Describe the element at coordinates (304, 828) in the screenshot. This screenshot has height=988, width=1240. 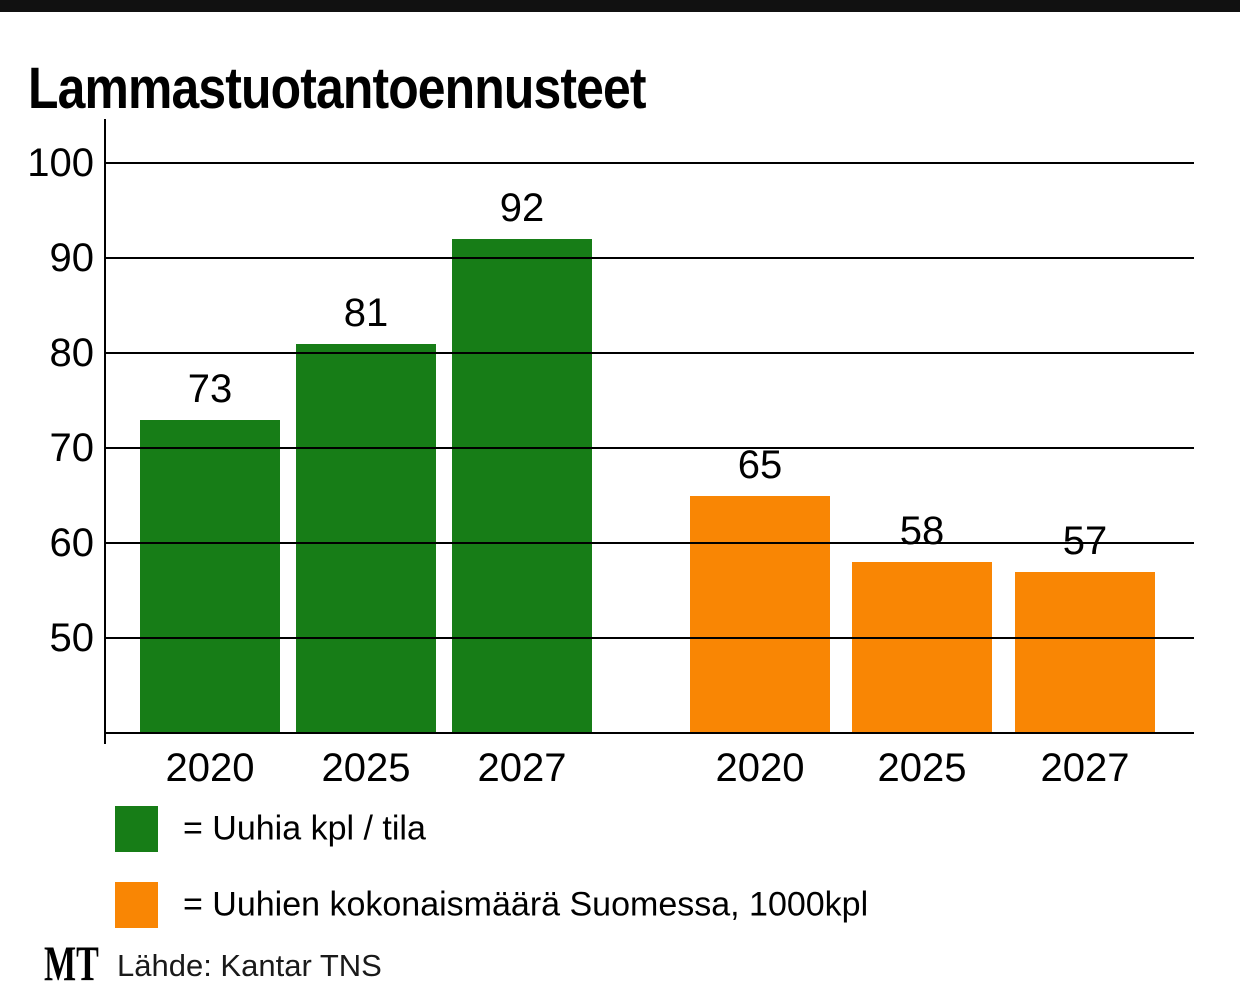
I see `legend-label-green: = Uuhia kpl / tila` at that location.